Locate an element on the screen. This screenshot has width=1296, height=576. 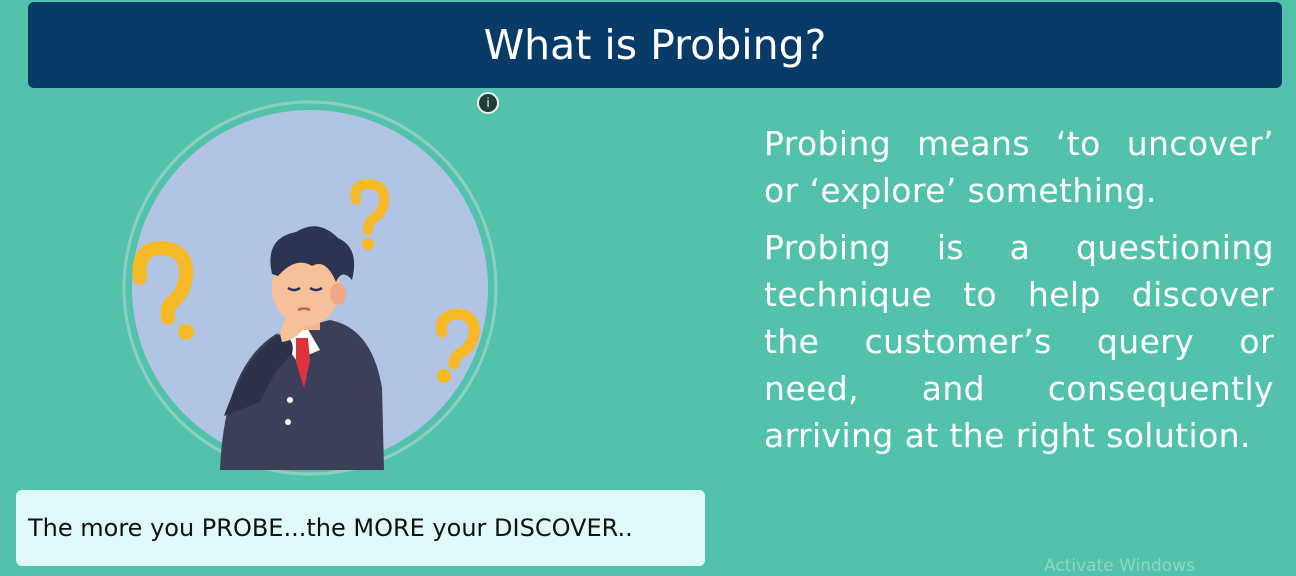
slide-title: What is Probing? is located at coordinates (655, 45).